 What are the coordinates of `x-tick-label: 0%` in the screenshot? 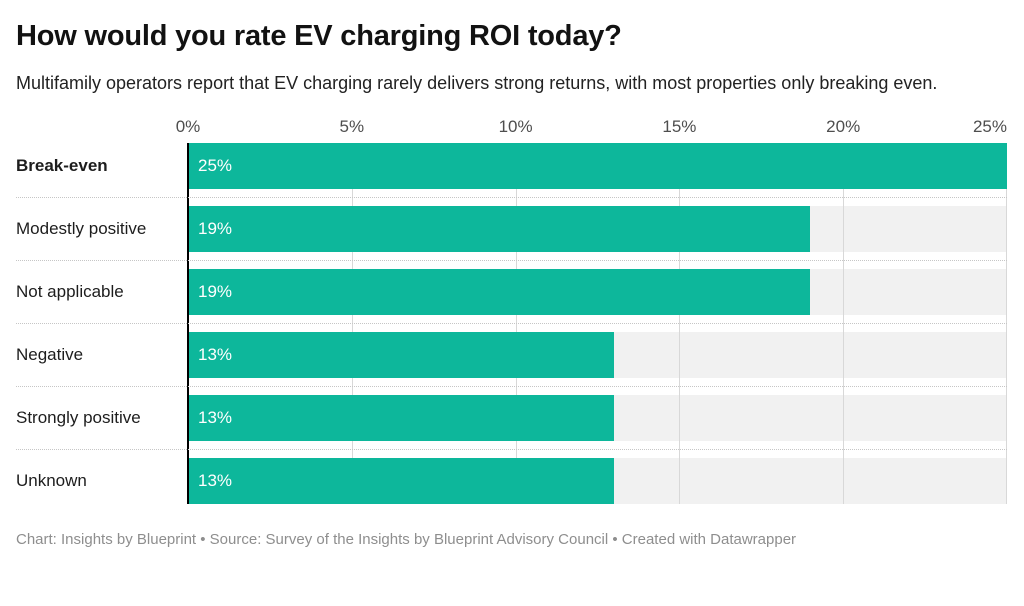 It's located at (188, 126).